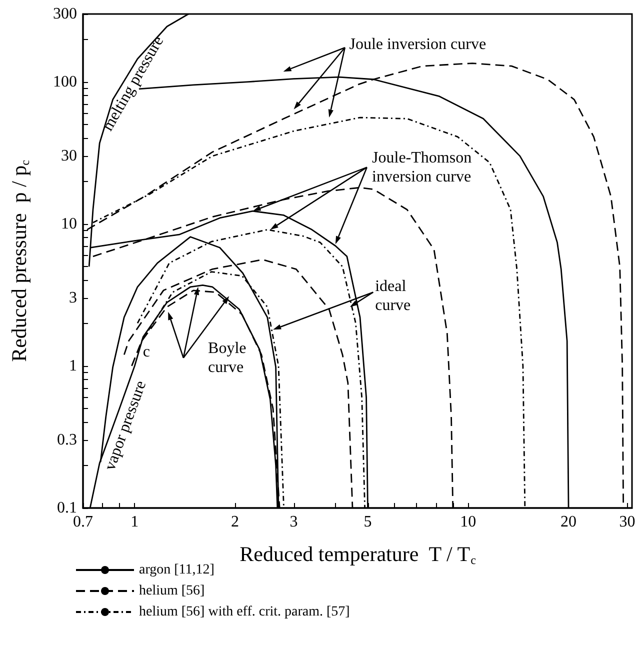 The image size is (640, 651). I want to click on y-tick-label: 0.1, so click(67, 508).